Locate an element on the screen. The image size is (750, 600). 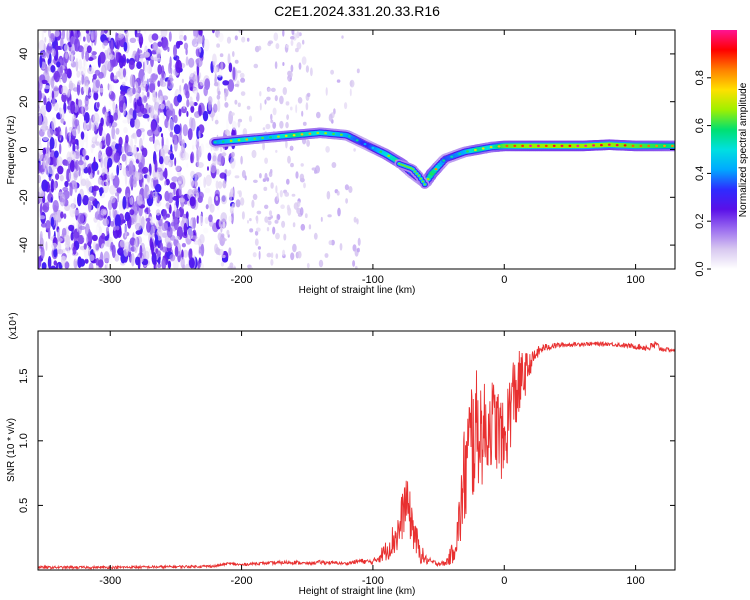
spectrogram-x-tick-label: 0 is located at coordinates (504, 280).